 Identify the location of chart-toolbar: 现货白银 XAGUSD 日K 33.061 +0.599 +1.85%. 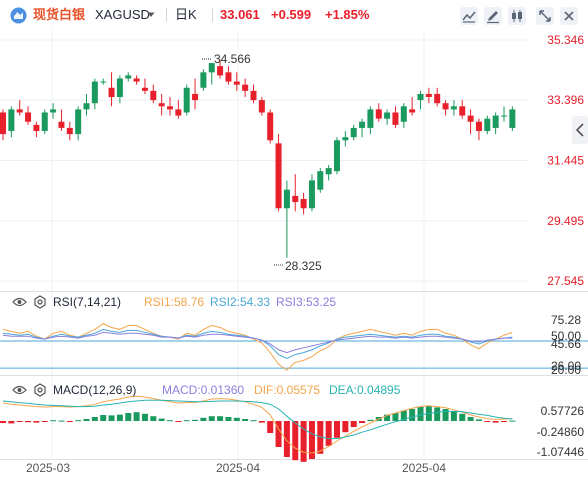
(294, 15).